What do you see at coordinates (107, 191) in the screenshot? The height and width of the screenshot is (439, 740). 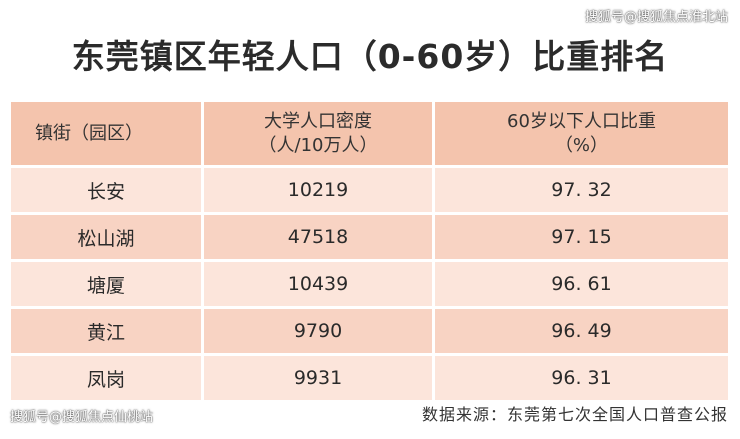 I see `cell-town: 长安` at bounding box center [107, 191].